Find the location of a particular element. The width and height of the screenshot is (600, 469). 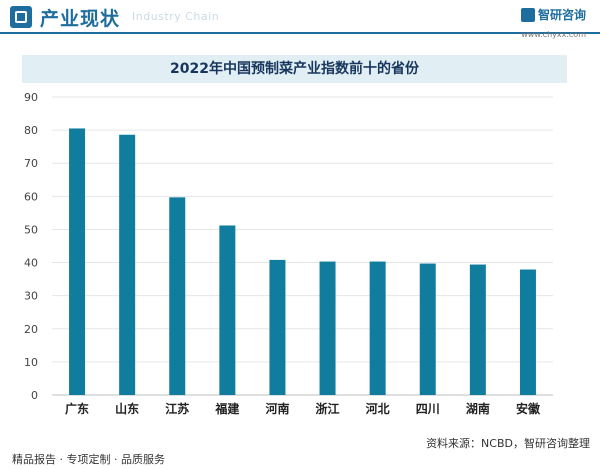

page-header: 产业现状 Industry Chain 智研咨询 www.chyxx.com is located at coordinates (300, 25).